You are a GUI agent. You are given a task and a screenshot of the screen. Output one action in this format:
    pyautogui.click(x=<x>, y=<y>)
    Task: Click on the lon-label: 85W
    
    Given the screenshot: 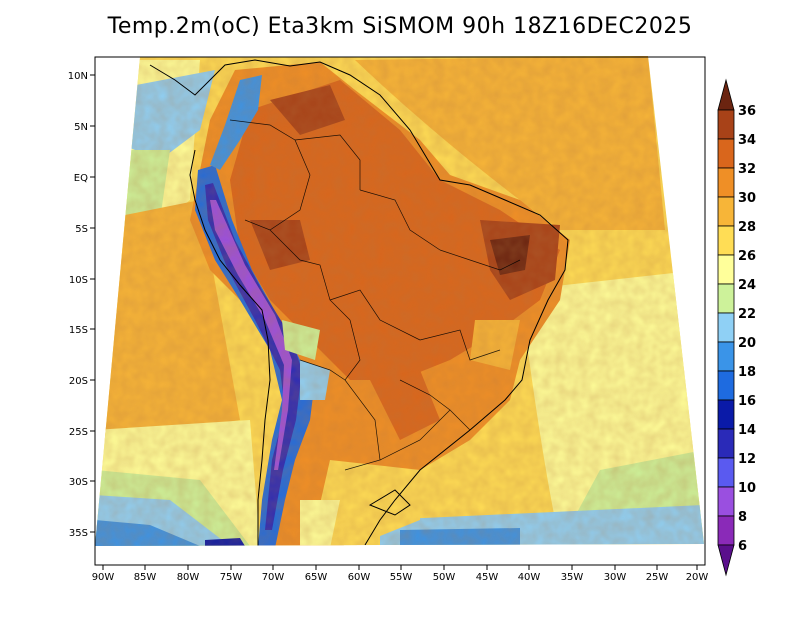 What is the action you would take?
    pyautogui.click(x=145, y=577)
    